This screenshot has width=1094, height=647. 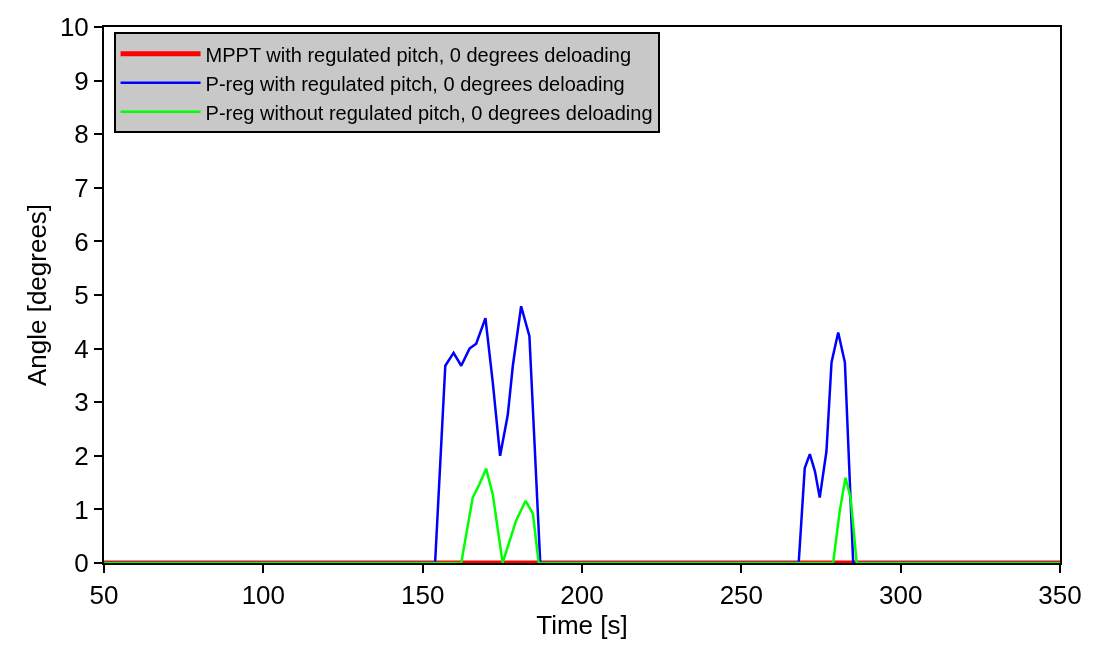 What do you see at coordinates (81, 402) in the screenshot?
I see `y-tick-label: 3` at bounding box center [81, 402].